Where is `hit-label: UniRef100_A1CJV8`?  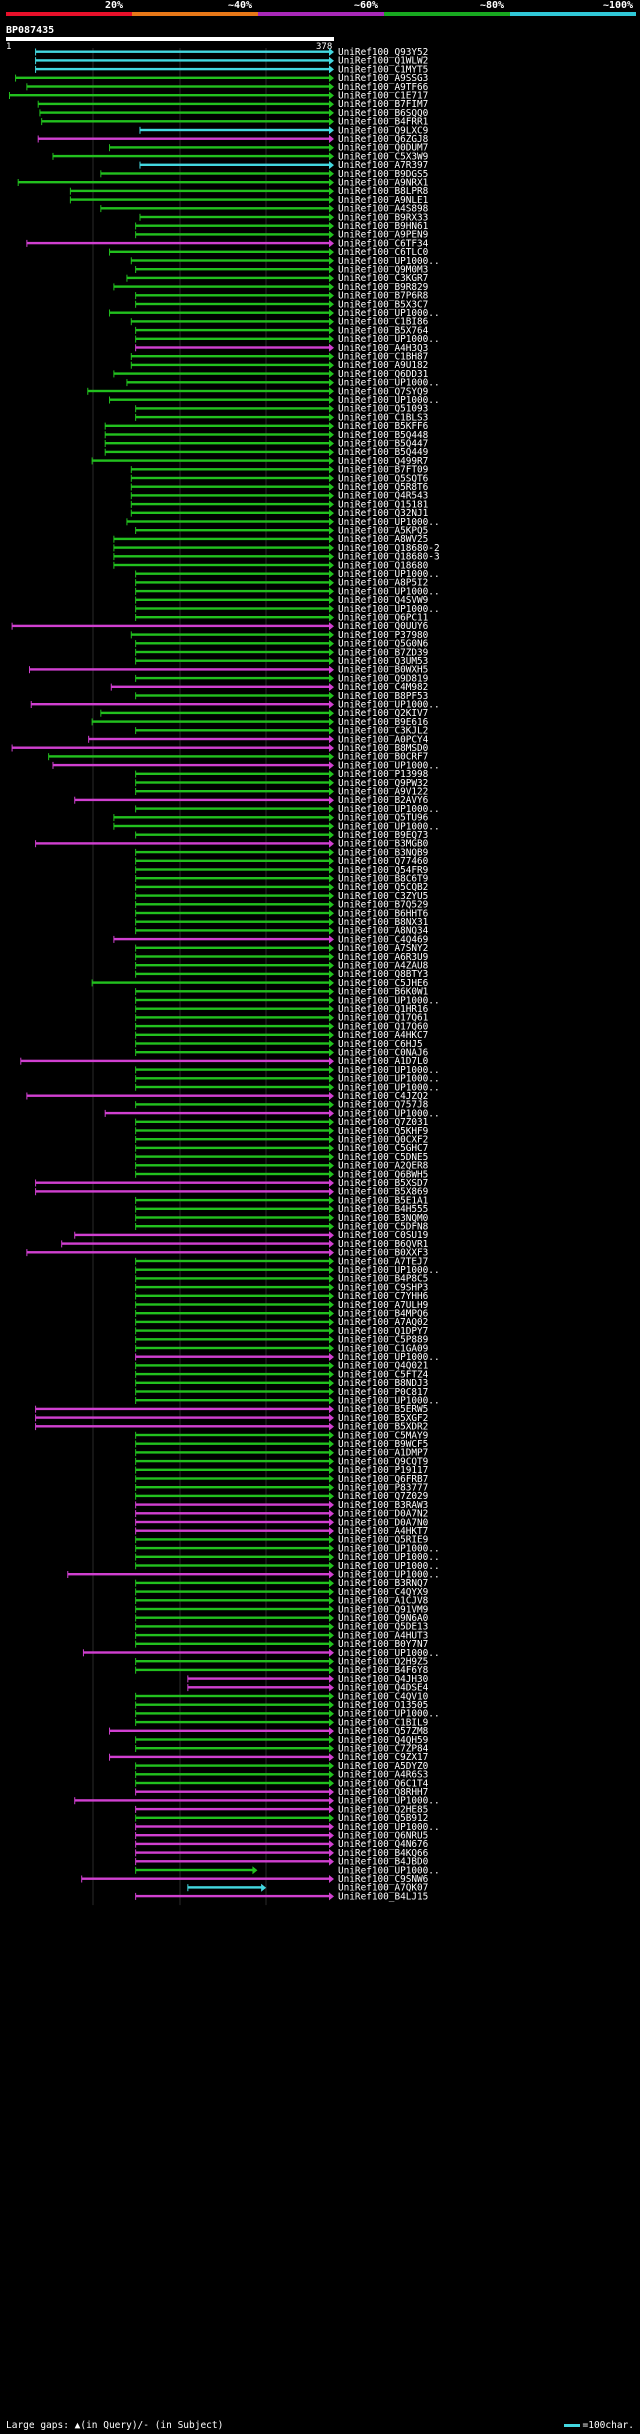
hit-label: UniRef100_A1CJV8 is located at coordinates (383, 1601).